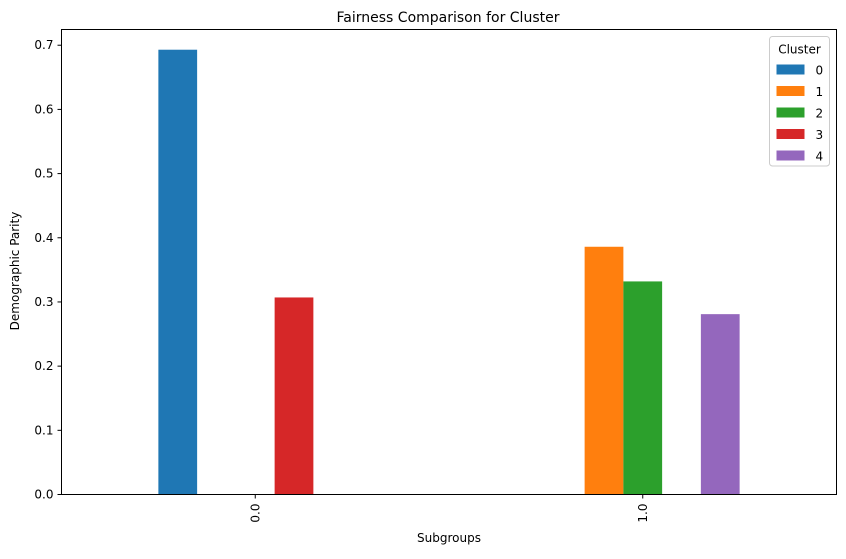 The height and width of the screenshot is (559, 846). What do you see at coordinates (294, 396) in the screenshot?
I see `bar-cluster-3-subgroup-0.0` at bounding box center [294, 396].